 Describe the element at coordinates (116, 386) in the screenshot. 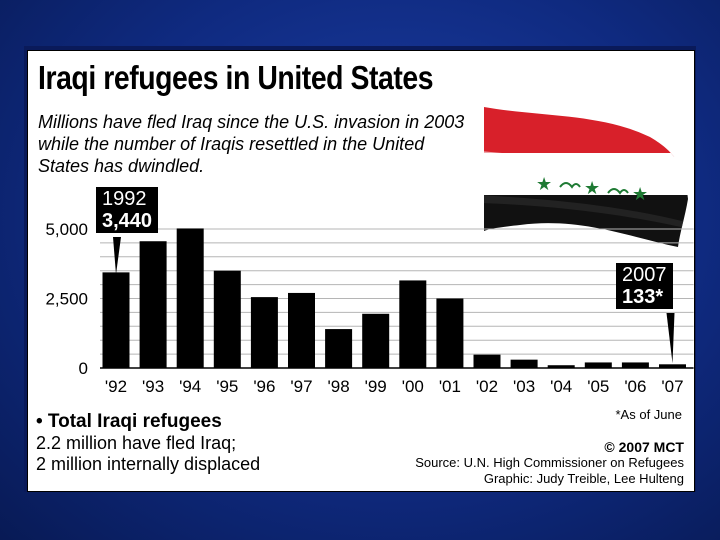

I see `x-tick-label: '92` at that location.